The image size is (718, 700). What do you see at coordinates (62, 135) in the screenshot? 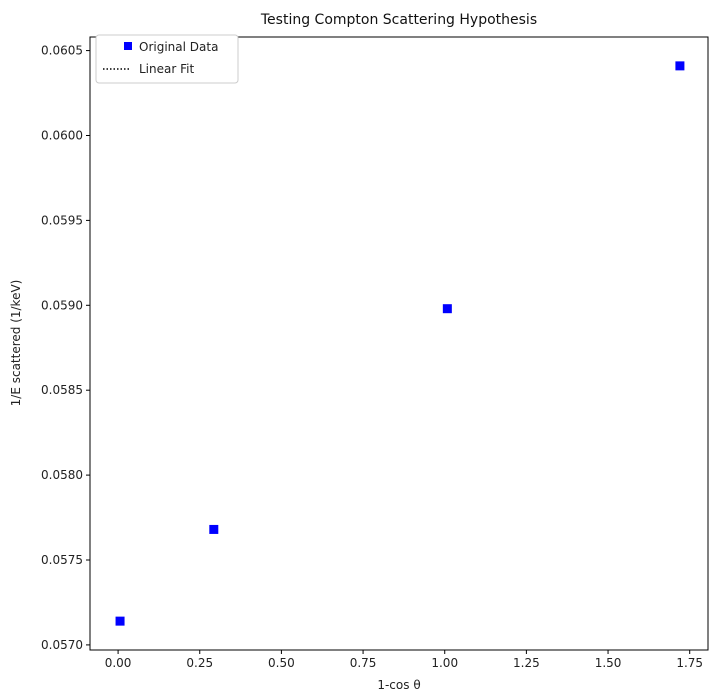
I see `y-tick-label: 0.0600` at bounding box center [62, 135].